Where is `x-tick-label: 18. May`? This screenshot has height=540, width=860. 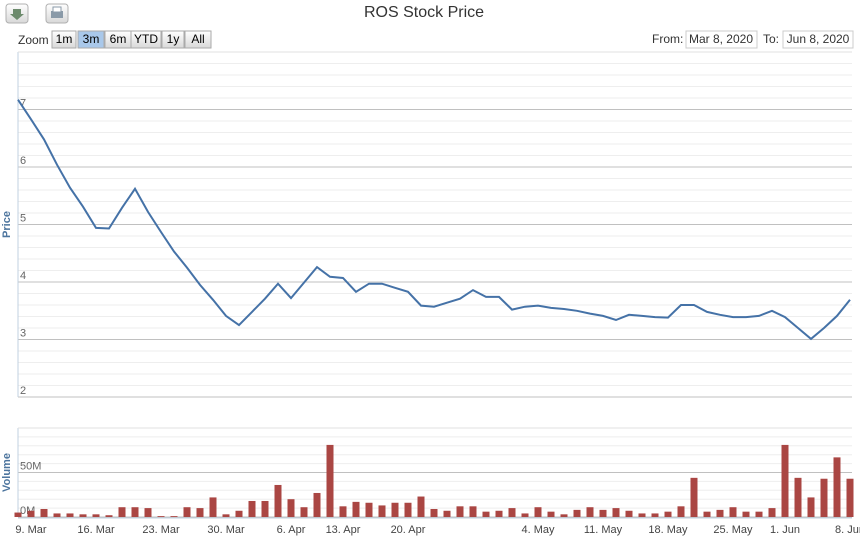
x-tick-label: 18. May is located at coordinates (668, 530).